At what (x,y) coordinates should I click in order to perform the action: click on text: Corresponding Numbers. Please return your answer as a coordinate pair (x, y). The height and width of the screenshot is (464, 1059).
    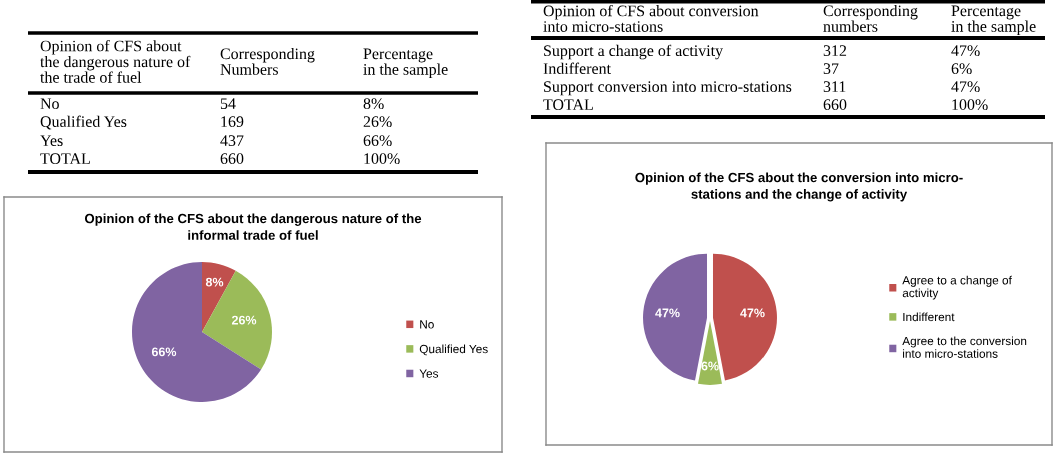
    Looking at the image, I should click on (267, 61).